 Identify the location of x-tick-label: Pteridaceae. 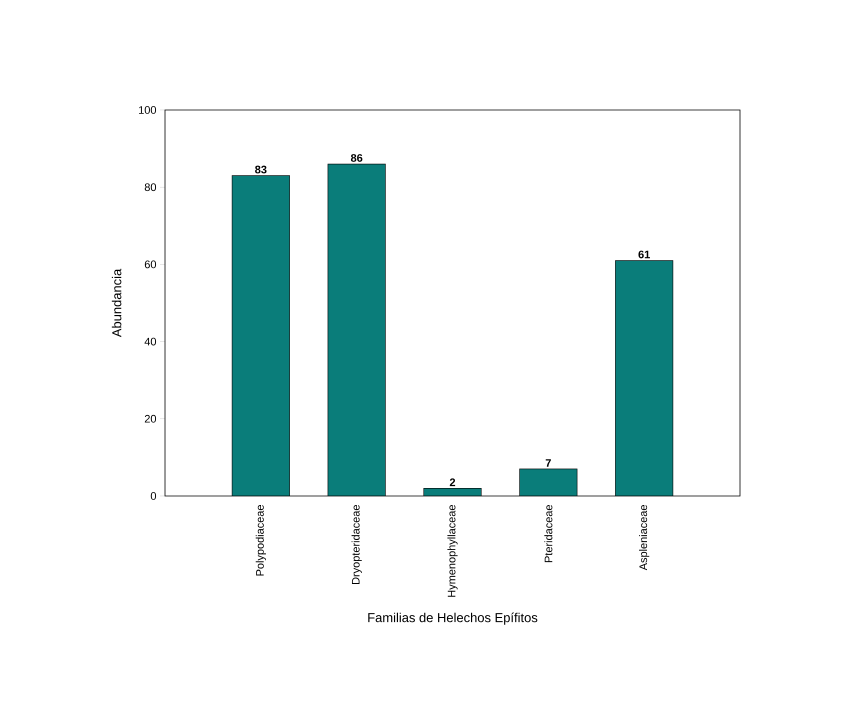
(548, 533).